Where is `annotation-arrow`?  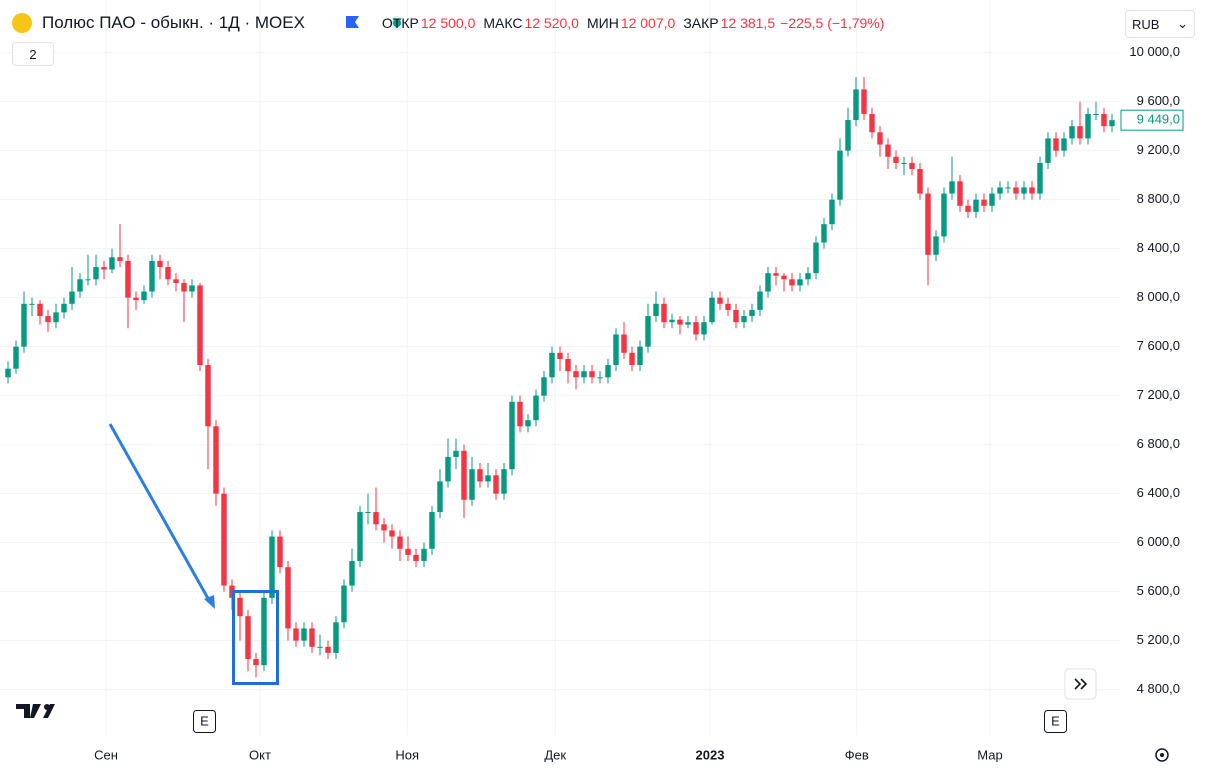 annotation-arrow is located at coordinates (160, 513).